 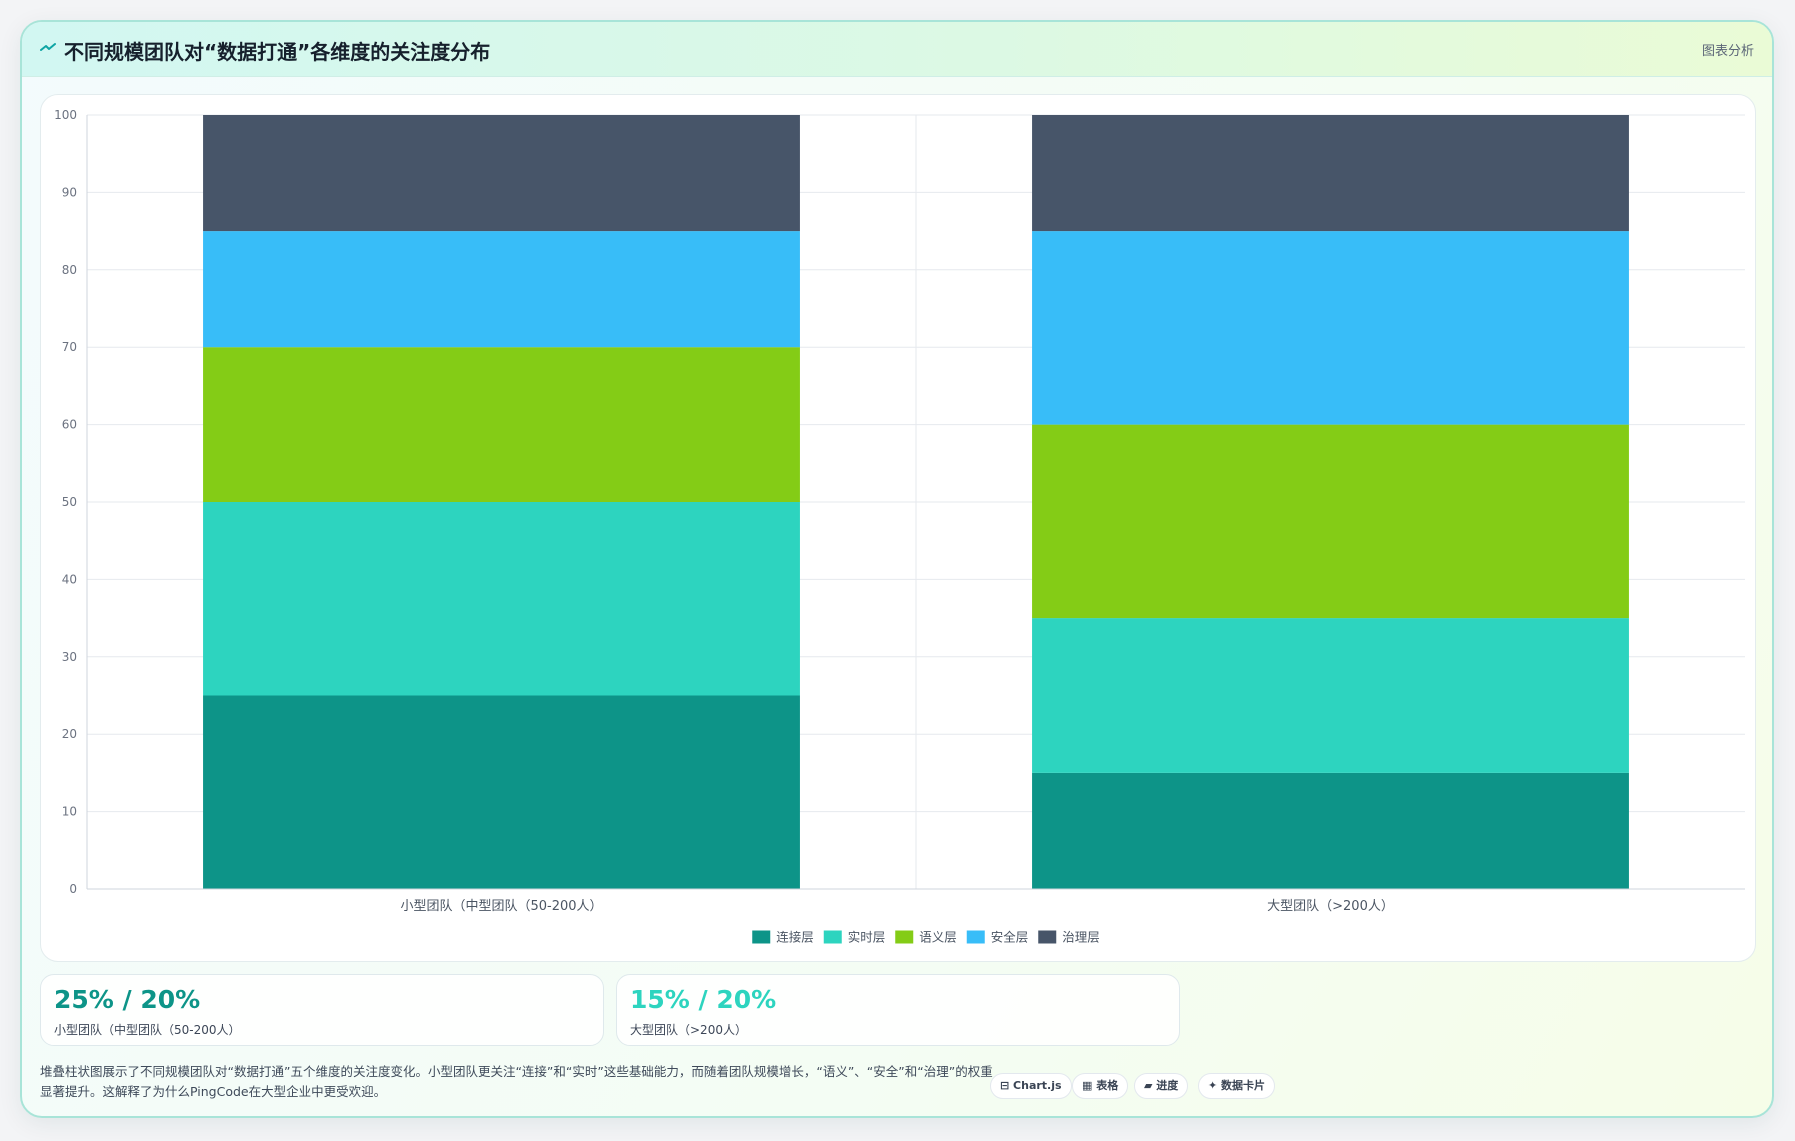 What do you see at coordinates (688, 1030) in the screenshot?
I see `stat-label: 大型团队（>200人）` at bounding box center [688, 1030].